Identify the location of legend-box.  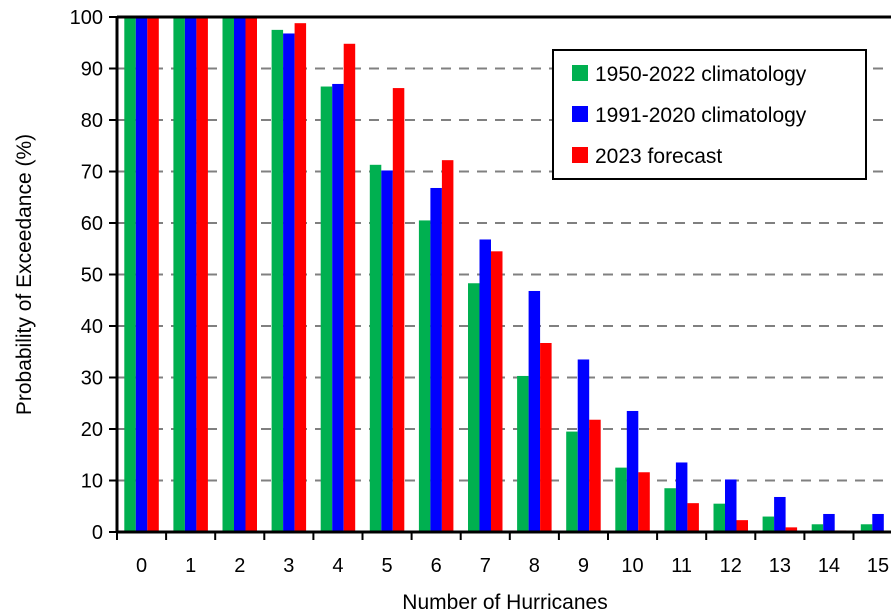
(709, 114).